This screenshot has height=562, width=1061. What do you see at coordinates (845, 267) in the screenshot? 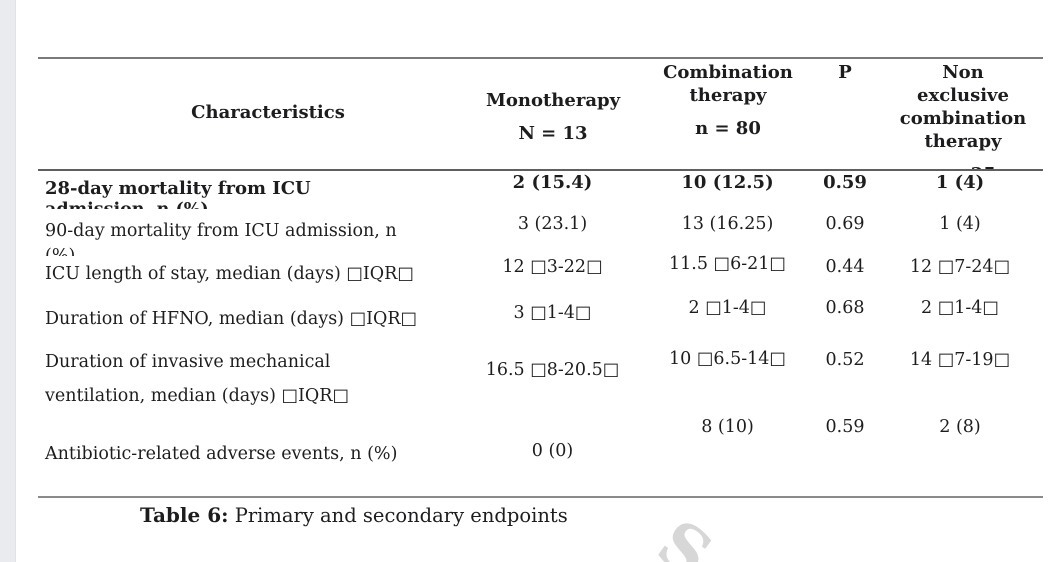
I see `cell-icu-los-p: 0.44` at bounding box center [845, 267].